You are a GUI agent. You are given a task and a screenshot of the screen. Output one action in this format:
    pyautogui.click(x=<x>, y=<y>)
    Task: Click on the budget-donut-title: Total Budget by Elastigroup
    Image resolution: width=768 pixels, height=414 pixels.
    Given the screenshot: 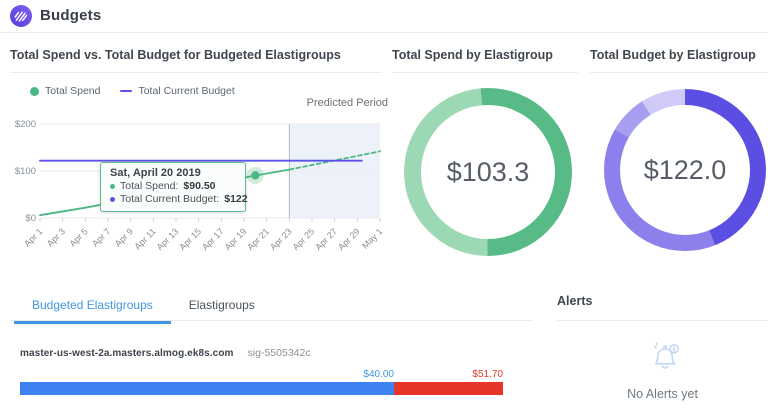 What is the action you would take?
    pyautogui.click(x=673, y=55)
    